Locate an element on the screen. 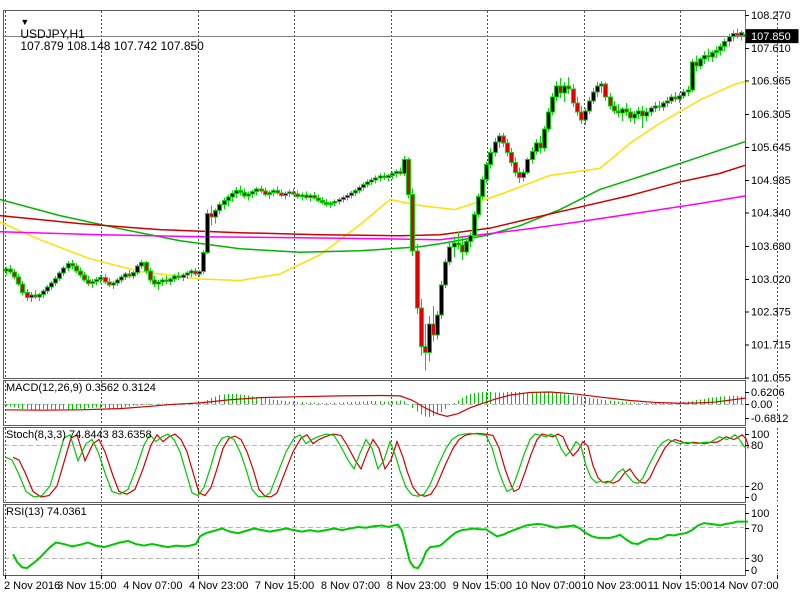 The image size is (800, 600). macd-layer is located at coordinates (376, 404).